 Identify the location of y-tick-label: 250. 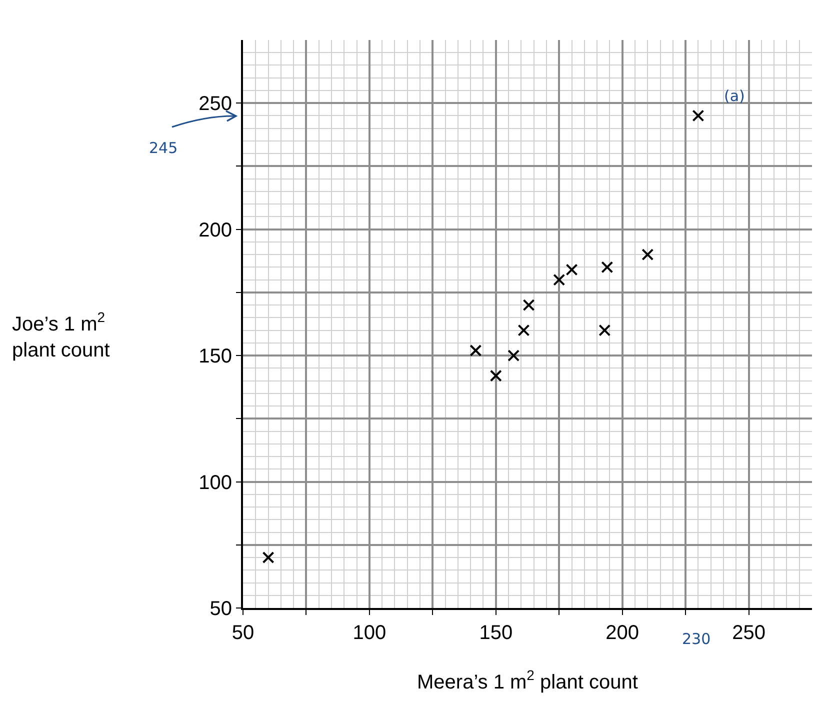
(215, 104).